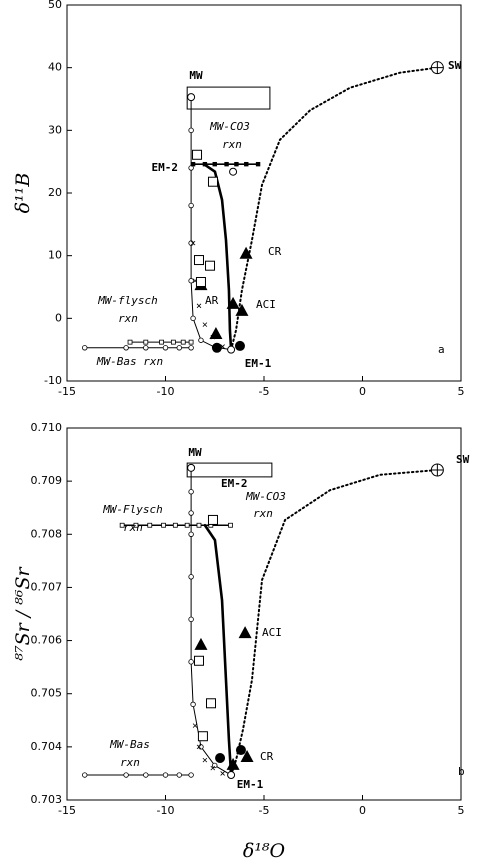  I want to click on y-tick-label: 0.706, so click(47, 640).